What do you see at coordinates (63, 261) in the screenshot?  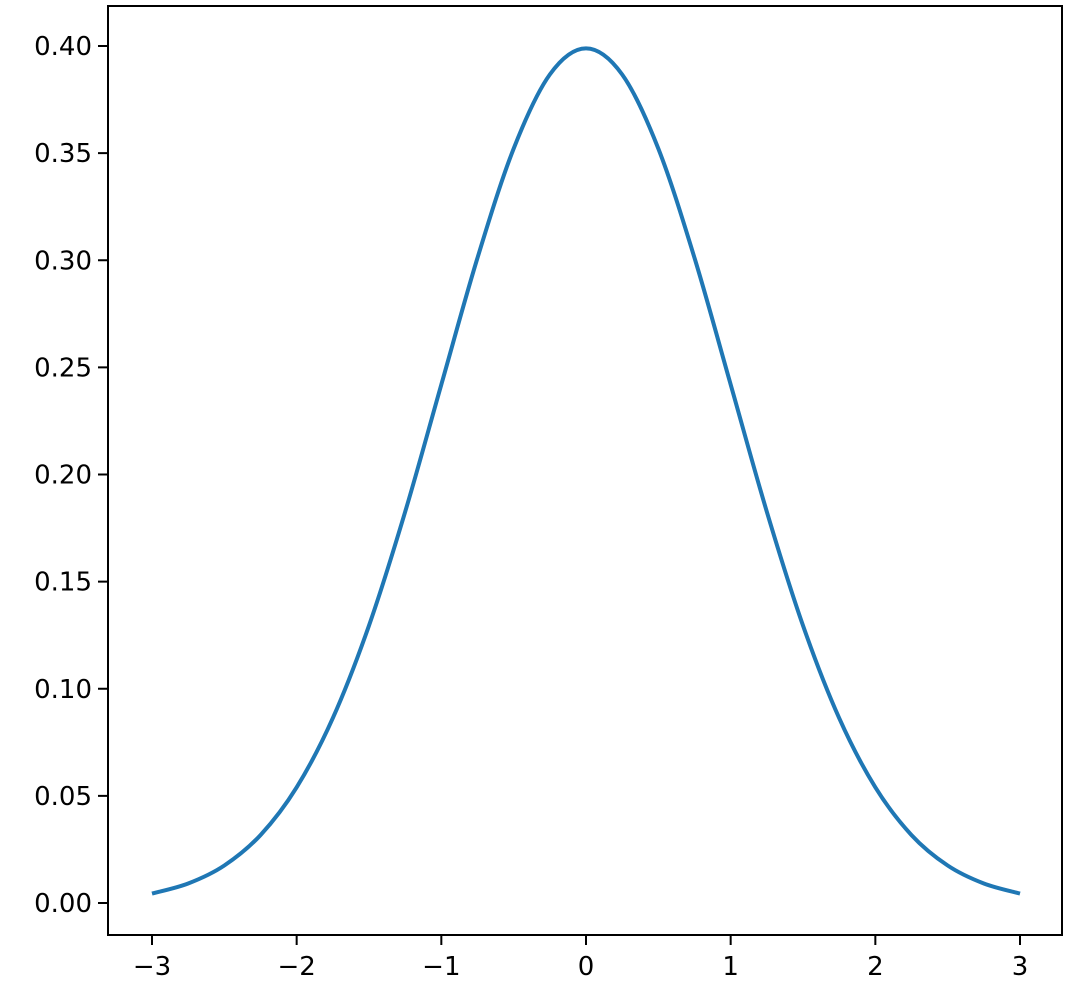 I see `y-tick-label: 0.30` at bounding box center [63, 261].